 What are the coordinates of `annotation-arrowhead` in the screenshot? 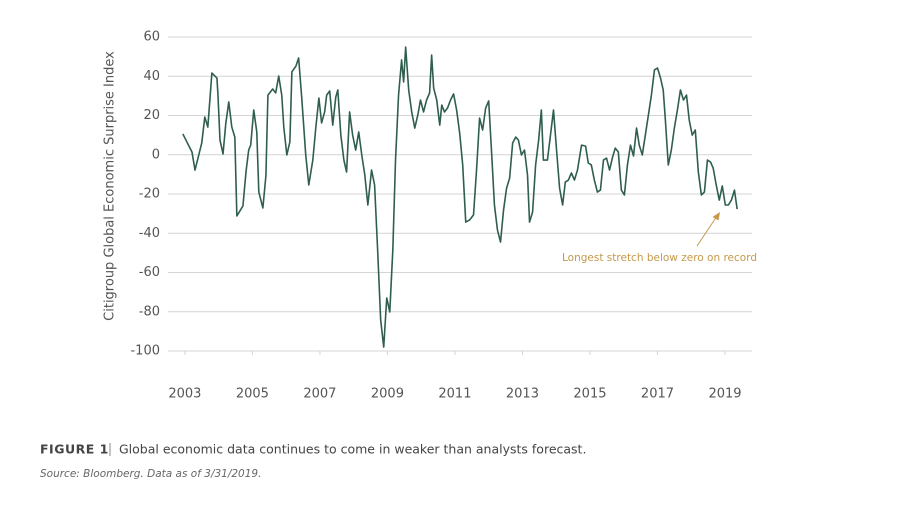 It's located at (716, 216).